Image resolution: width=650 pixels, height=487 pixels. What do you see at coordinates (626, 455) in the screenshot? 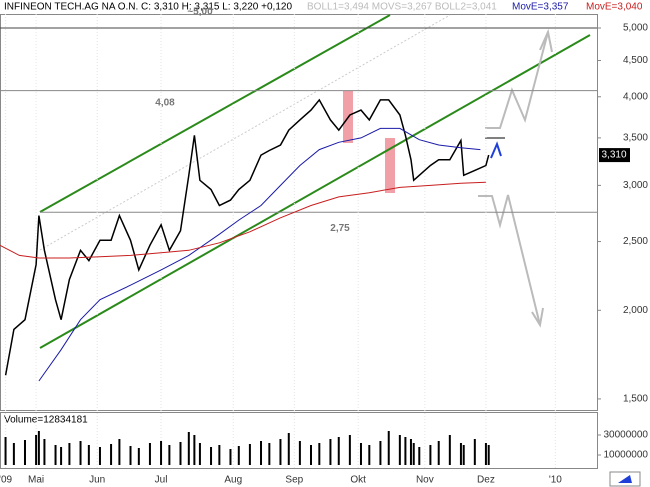
I see `y-tick-label: 10000000` at bounding box center [626, 455].